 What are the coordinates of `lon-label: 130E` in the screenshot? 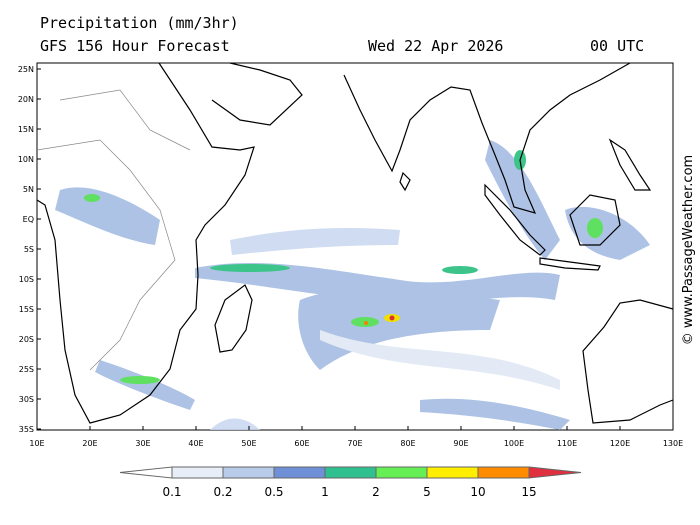 It's located at (673, 443).